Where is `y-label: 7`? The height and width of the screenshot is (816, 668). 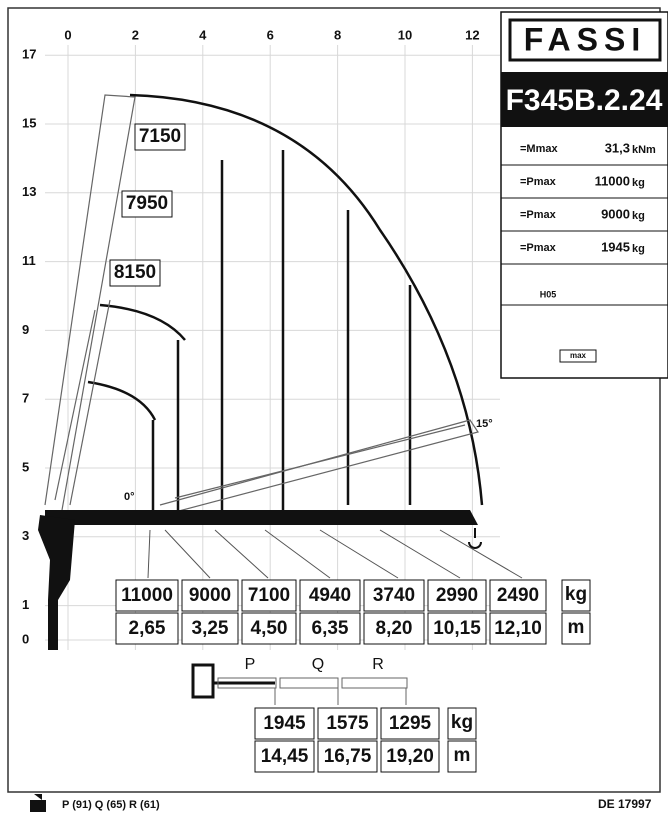
y-label: 7 is located at coordinates (25, 398).